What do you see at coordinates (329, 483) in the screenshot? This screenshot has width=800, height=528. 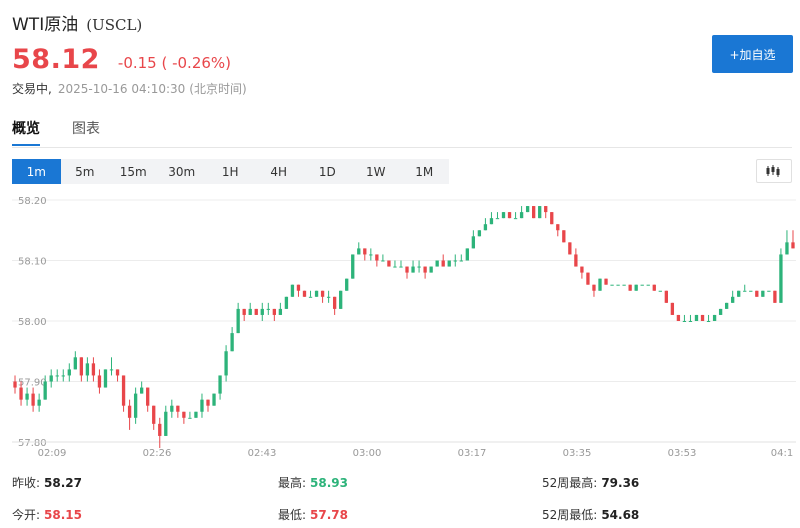 I see `stat-value: 58.93` at bounding box center [329, 483].